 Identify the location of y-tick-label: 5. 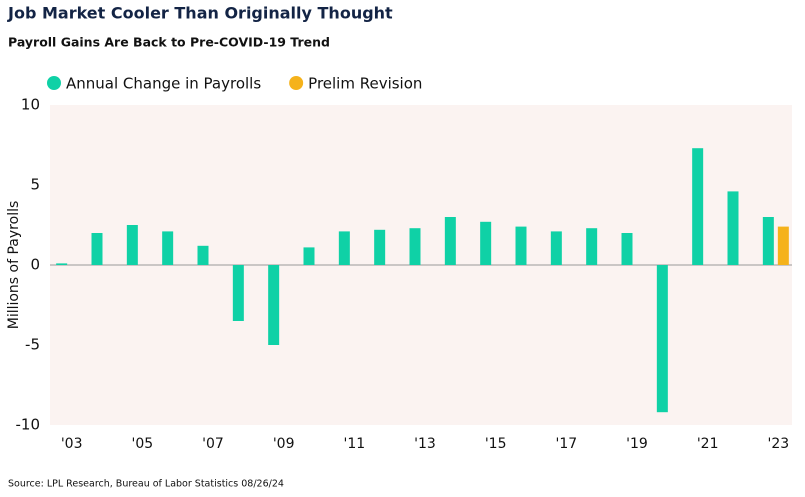
(35, 185).